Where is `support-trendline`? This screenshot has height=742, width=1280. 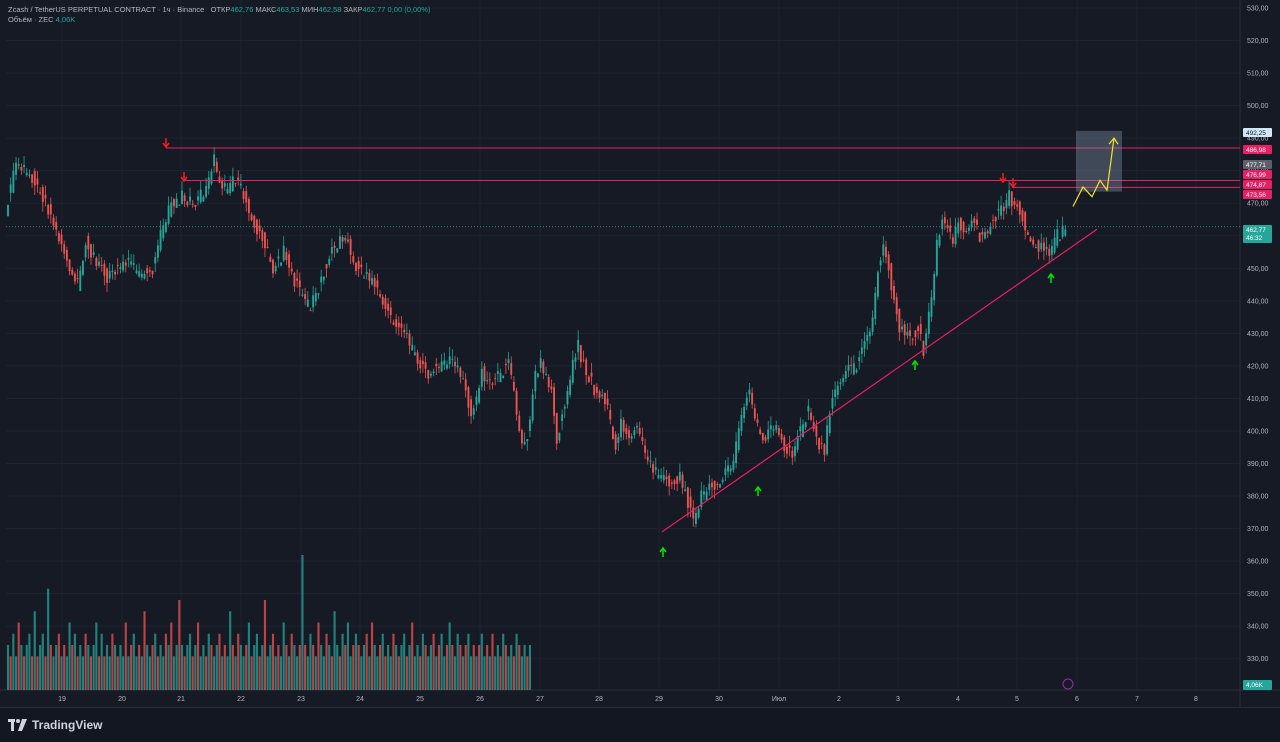 support-trendline is located at coordinates (879, 380).